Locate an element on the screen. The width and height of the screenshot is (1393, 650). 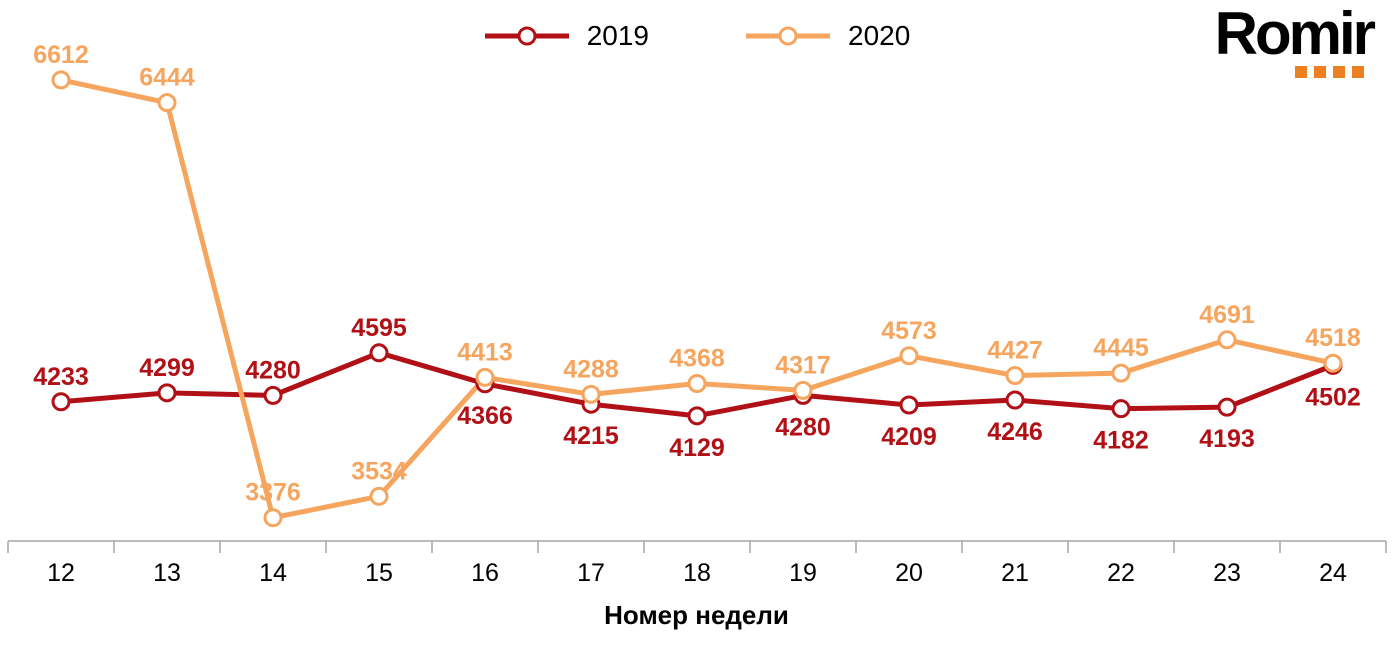
data-label-2019-12: 4233 is located at coordinates (61, 377).